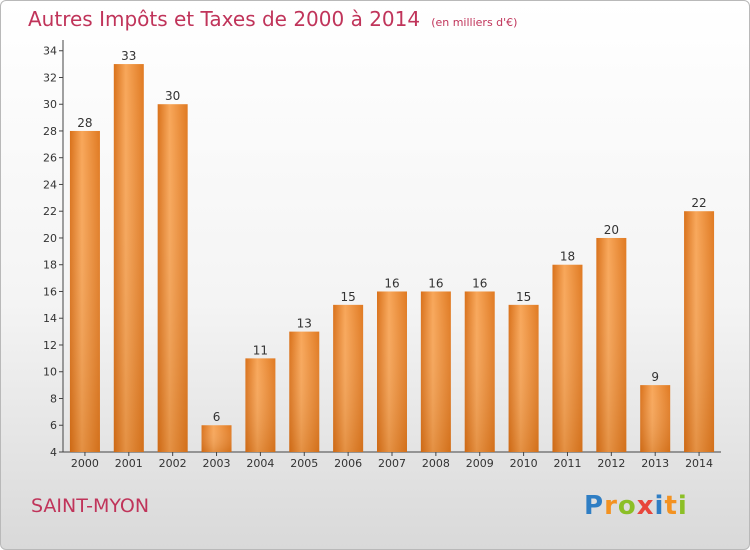  I want to click on value-label-2012: 20, so click(611, 230).